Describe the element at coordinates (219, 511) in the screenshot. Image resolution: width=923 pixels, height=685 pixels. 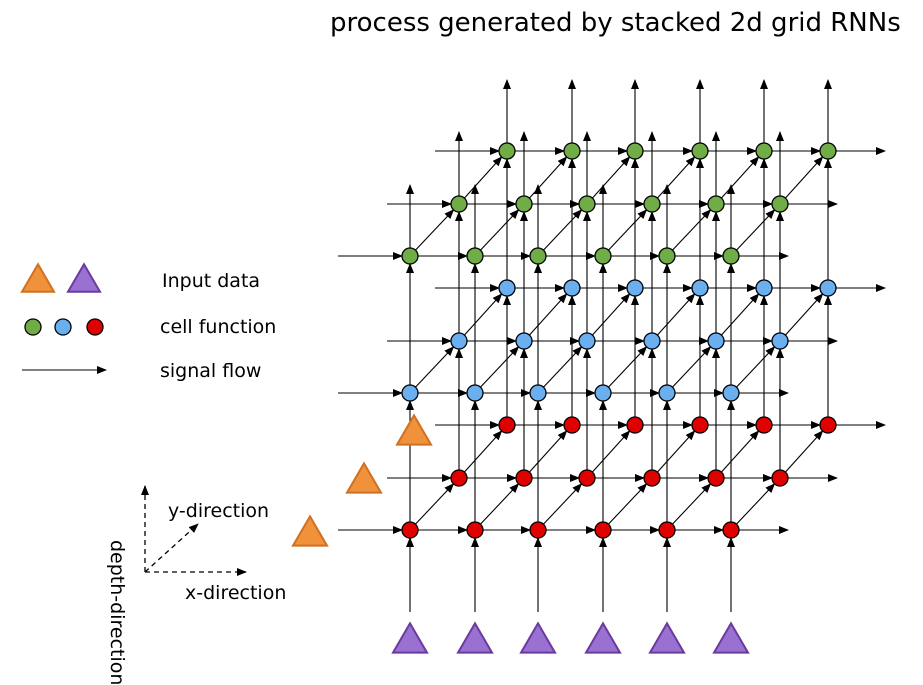
I see `y-direction-label: y-direction` at that location.